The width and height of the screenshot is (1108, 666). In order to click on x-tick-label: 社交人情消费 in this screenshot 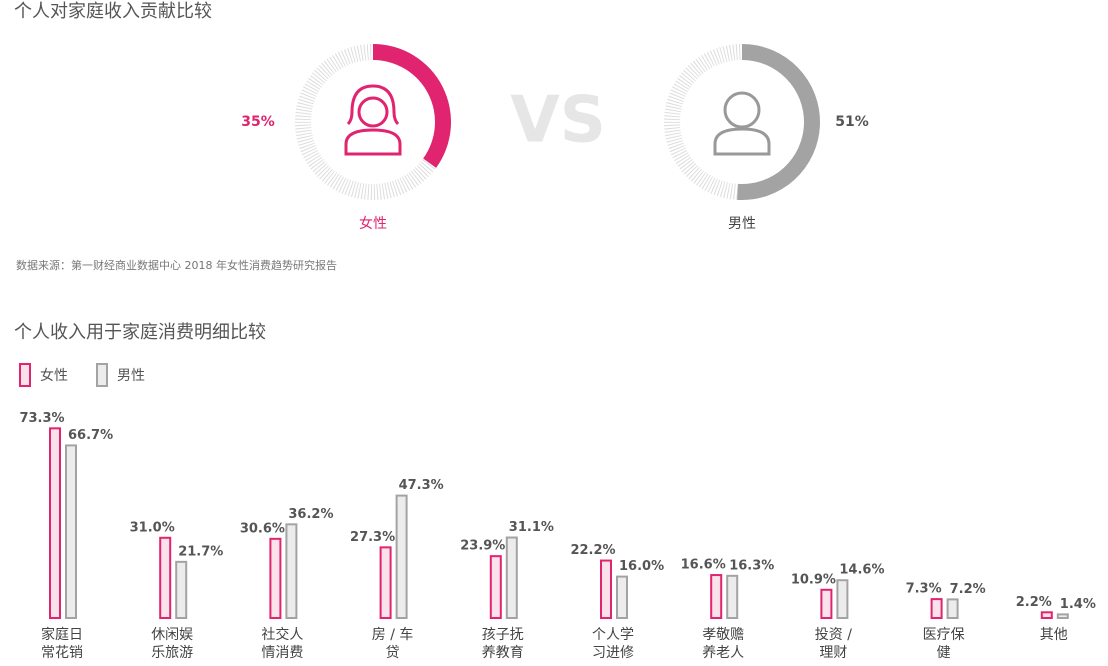, I will do `click(282, 644)`.